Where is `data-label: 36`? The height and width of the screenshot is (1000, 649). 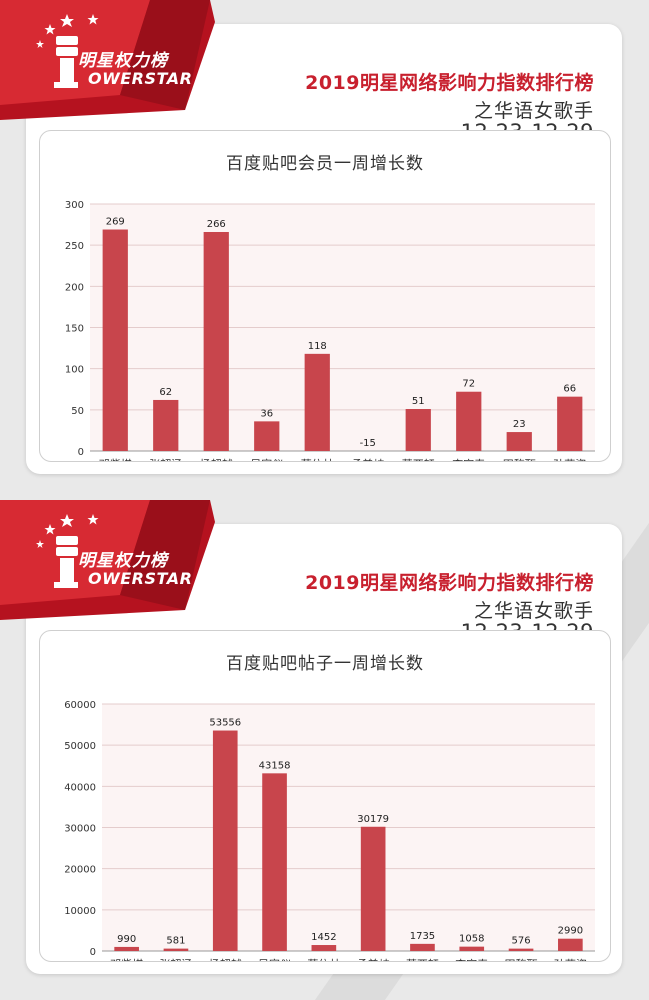 data-label: 36 is located at coordinates (266, 413).